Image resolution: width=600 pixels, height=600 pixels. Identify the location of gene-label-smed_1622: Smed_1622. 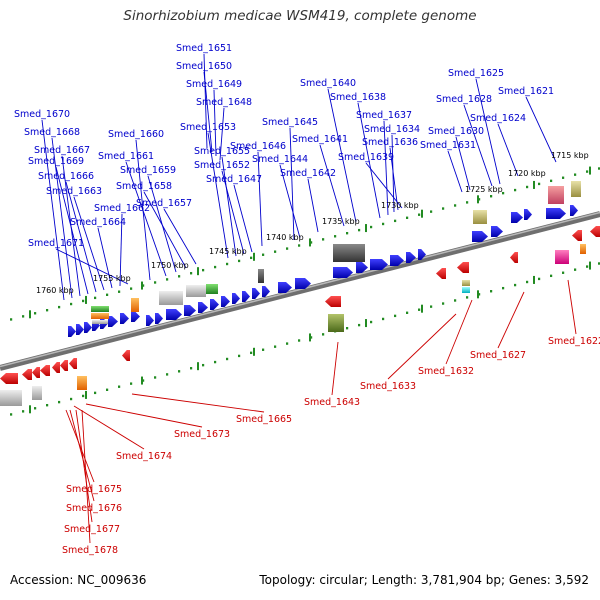
(574, 341).